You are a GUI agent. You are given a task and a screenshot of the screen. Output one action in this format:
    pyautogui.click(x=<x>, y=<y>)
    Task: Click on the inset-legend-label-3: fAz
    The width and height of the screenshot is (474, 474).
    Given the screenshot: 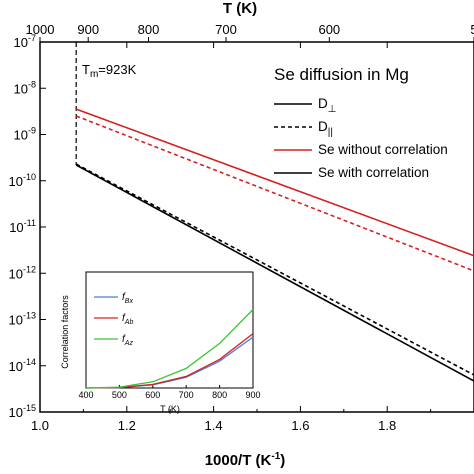 What is the action you would take?
    pyautogui.click(x=127, y=340)
    